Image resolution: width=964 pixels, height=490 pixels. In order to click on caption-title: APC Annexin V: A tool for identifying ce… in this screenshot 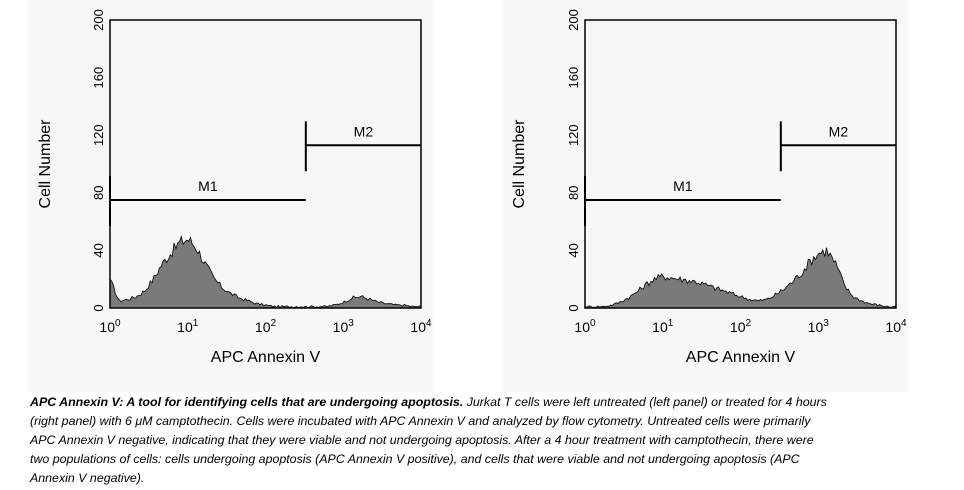, I will do `click(247, 402)`.